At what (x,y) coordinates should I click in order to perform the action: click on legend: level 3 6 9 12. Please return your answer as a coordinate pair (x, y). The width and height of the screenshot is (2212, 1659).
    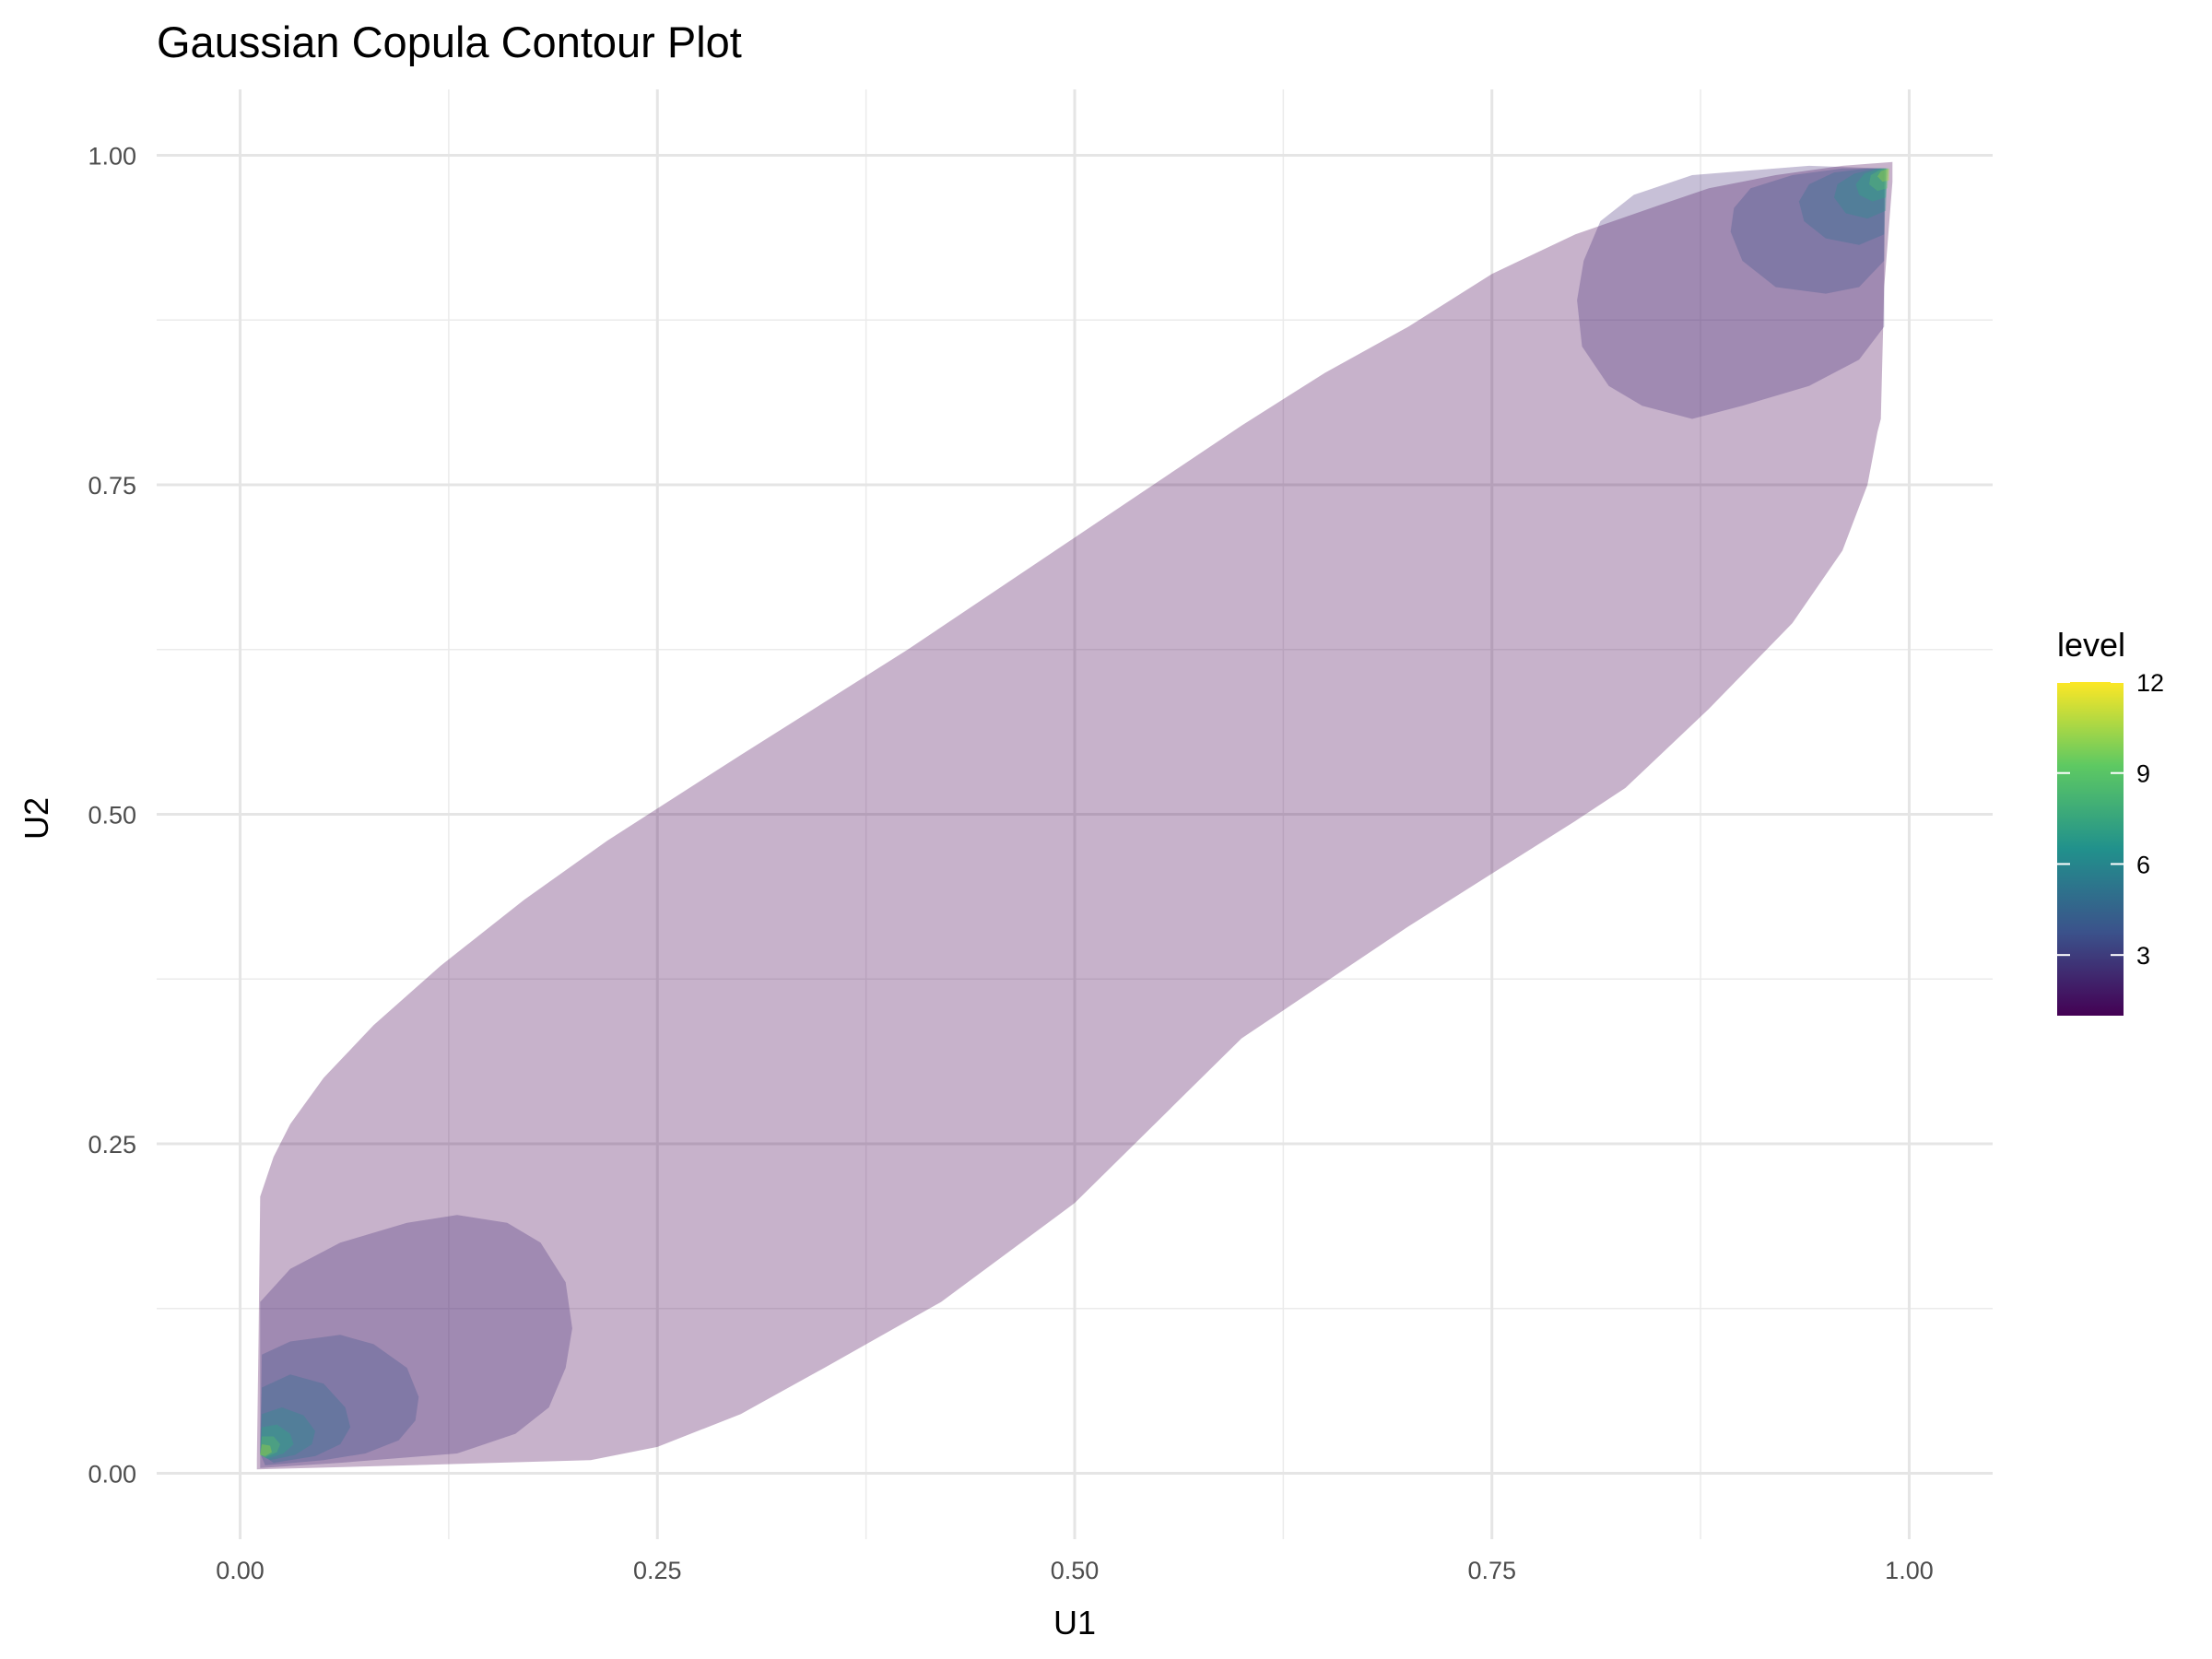
    Looking at the image, I should click on (2110, 821).